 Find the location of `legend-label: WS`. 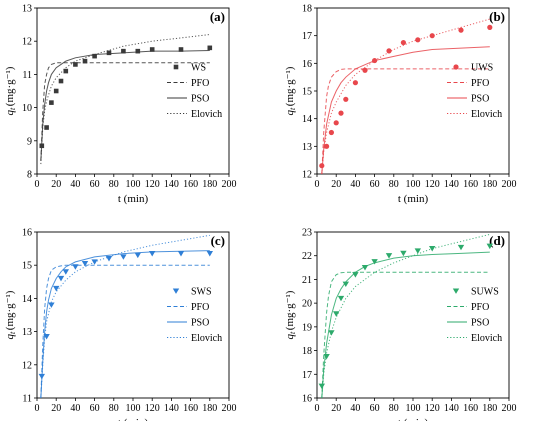

legend-label: WS is located at coordinates (198, 68).